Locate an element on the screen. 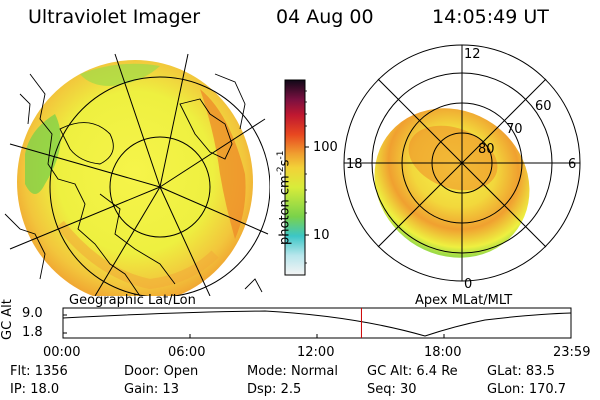 This screenshot has width=600, height=400. colorbar-tick-100: 100 is located at coordinates (325, 147).